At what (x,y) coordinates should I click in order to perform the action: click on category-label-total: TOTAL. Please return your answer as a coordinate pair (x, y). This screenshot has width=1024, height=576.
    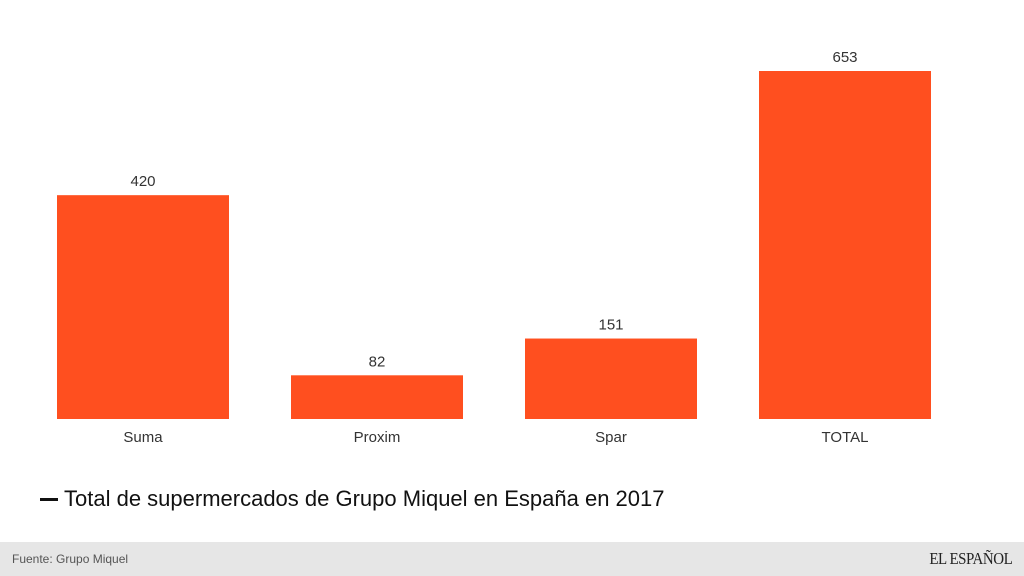
    Looking at the image, I should click on (845, 437).